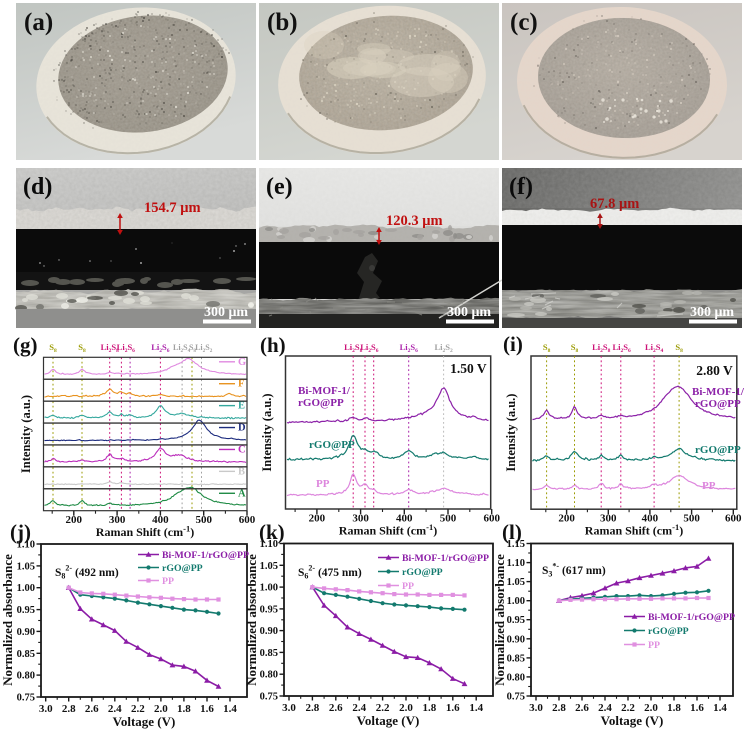 The width and height of the screenshot is (750, 729). Describe the element at coordinates (182, 348) in the screenshot. I see `svg-text: Li2S4` at that location.